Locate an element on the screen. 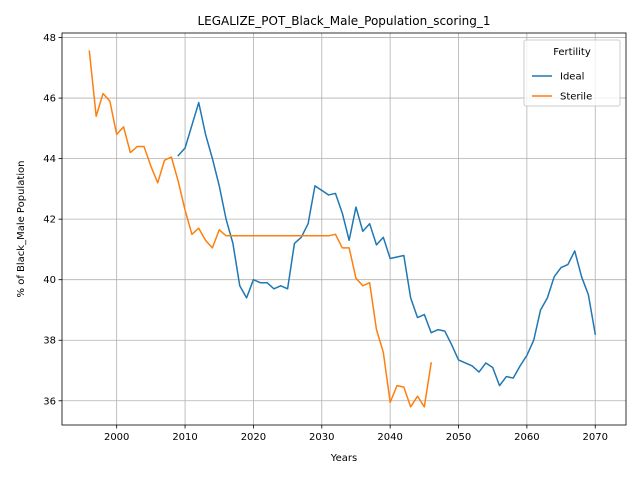 This screenshot has height=480, width=640. x-tick: 2030 is located at coordinates (322, 434).